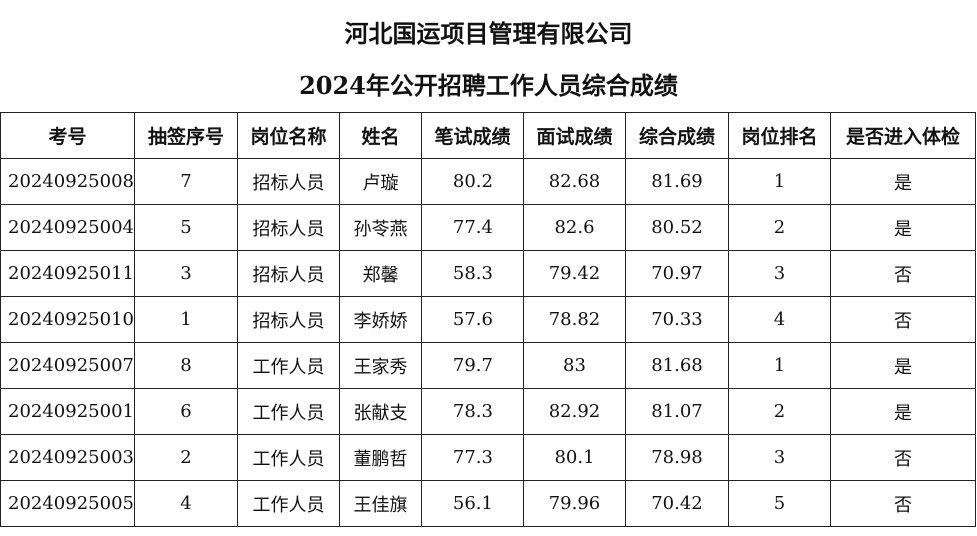 Image resolution: width=977 pixels, height=536 pixels. What do you see at coordinates (185, 273) in the screenshot?
I see `cell-draw-number: 3` at bounding box center [185, 273].